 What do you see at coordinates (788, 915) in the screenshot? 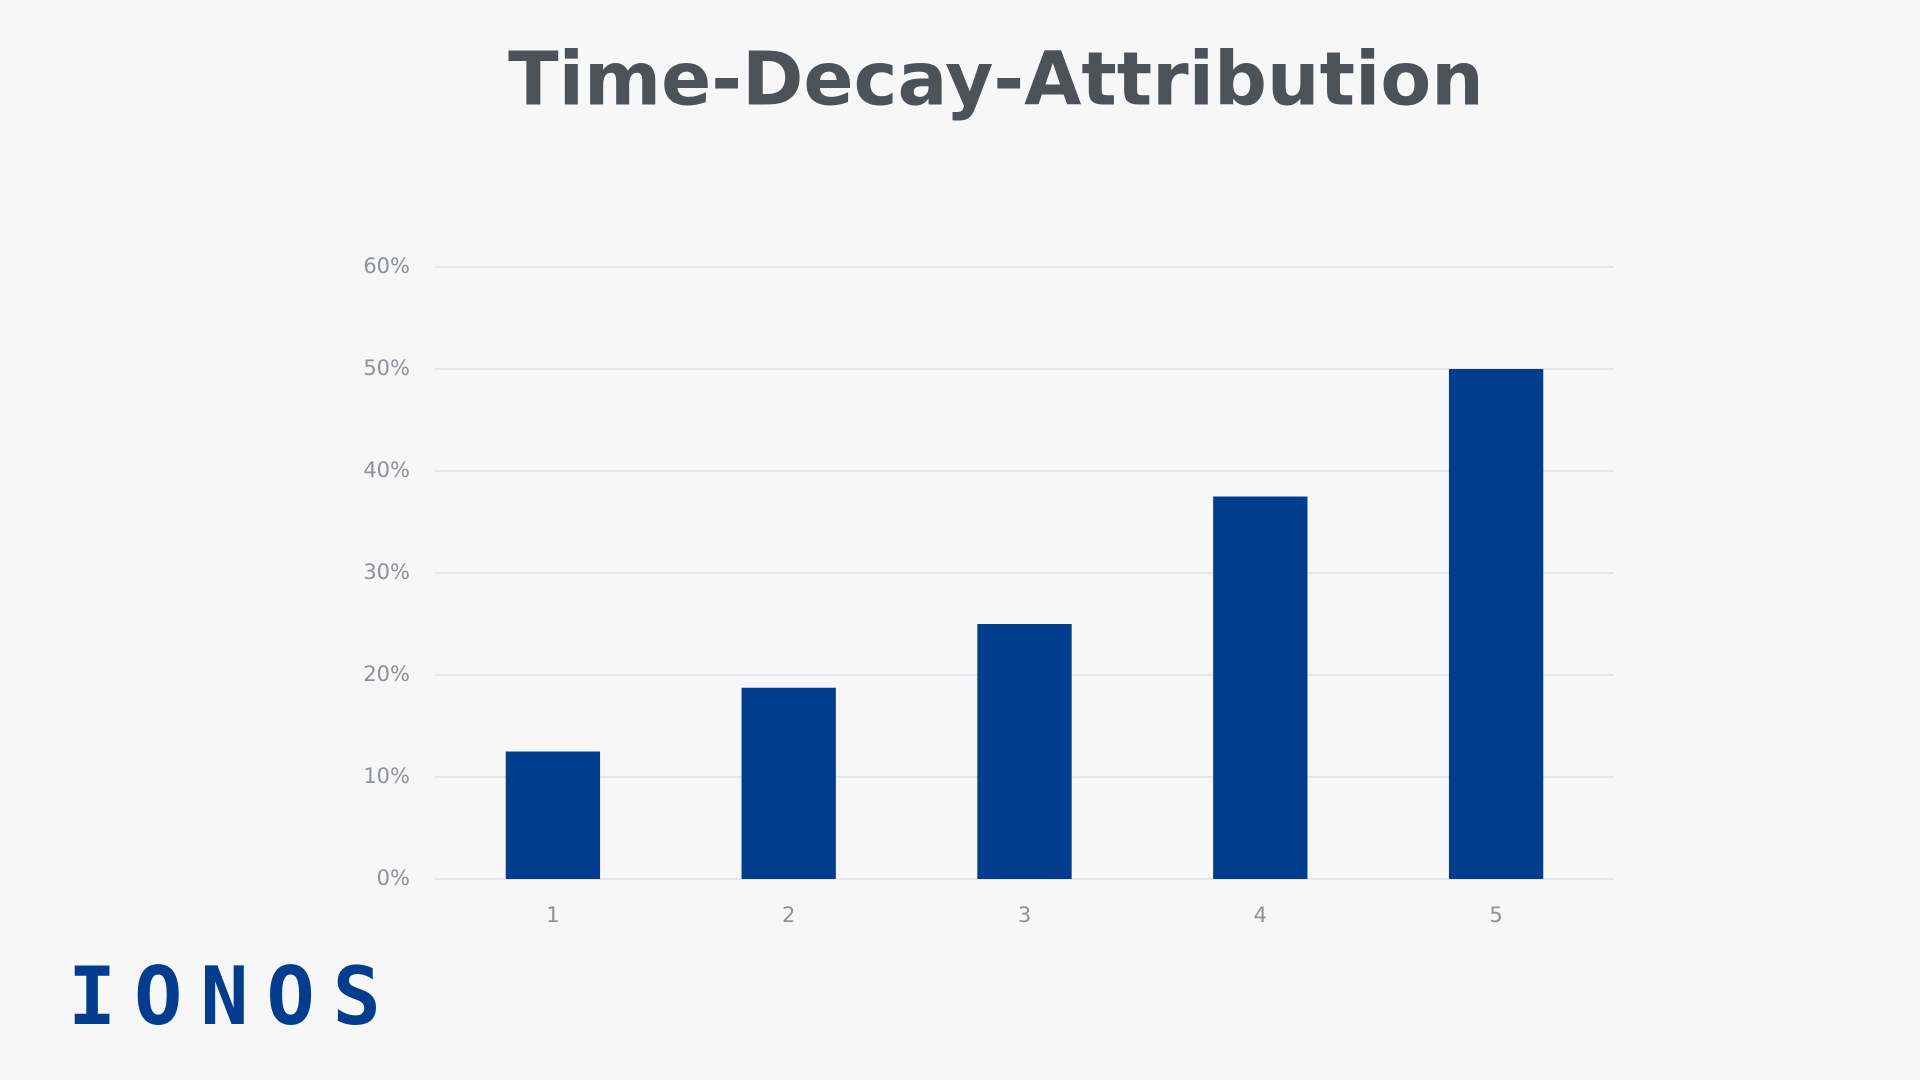
I see `x-tick-label: 2` at bounding box center [788, 915].